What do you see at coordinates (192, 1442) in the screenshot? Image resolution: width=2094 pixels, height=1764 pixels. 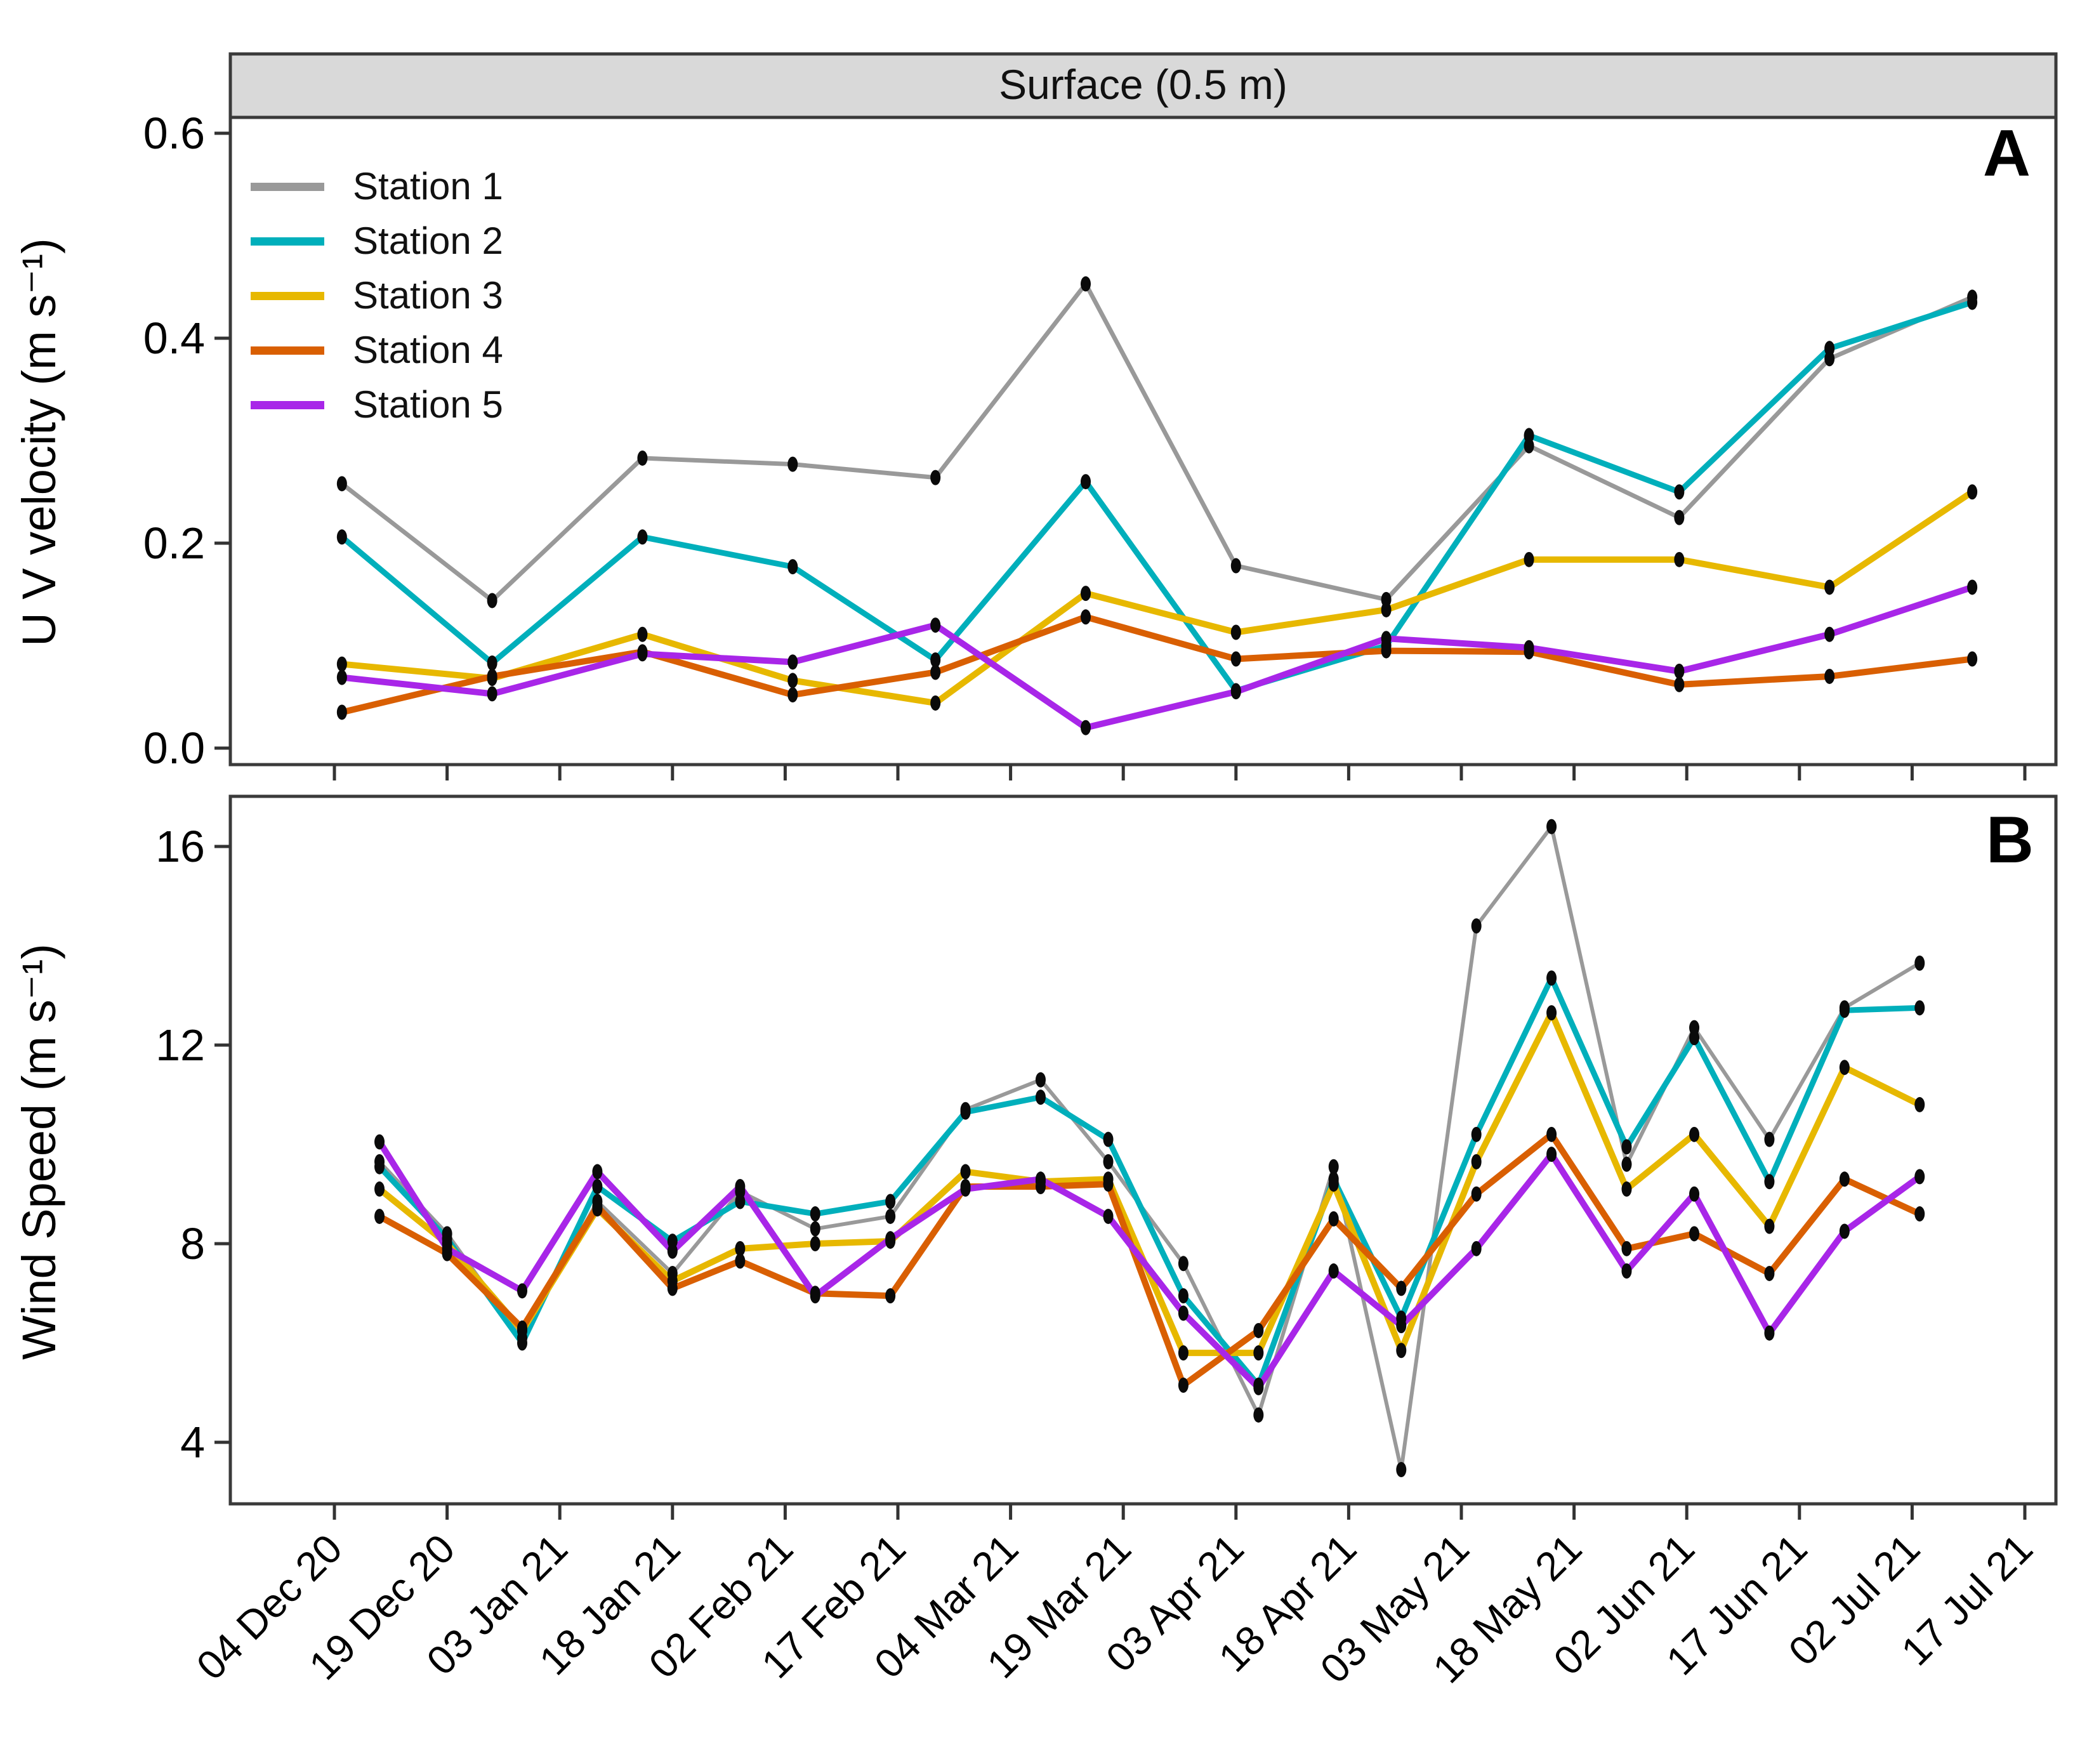 I see `panel-b-y-tick-label: 4` at bounding box center [192, 1442].